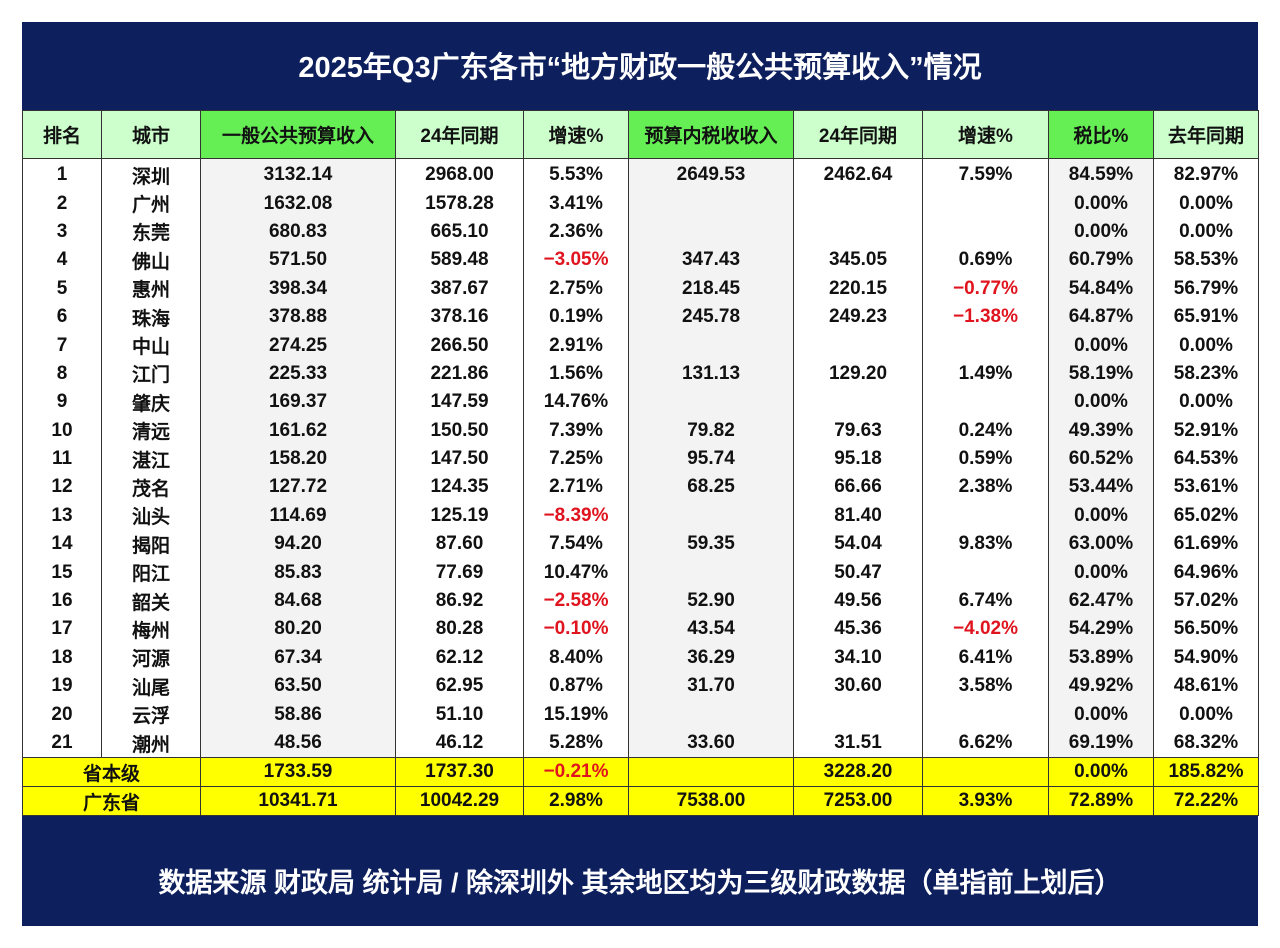 This screenshot has height=948, width=1280. Describe the element at coordinates (459, 288) in the screenshot. I see `table-cell: 387.67` at that location.